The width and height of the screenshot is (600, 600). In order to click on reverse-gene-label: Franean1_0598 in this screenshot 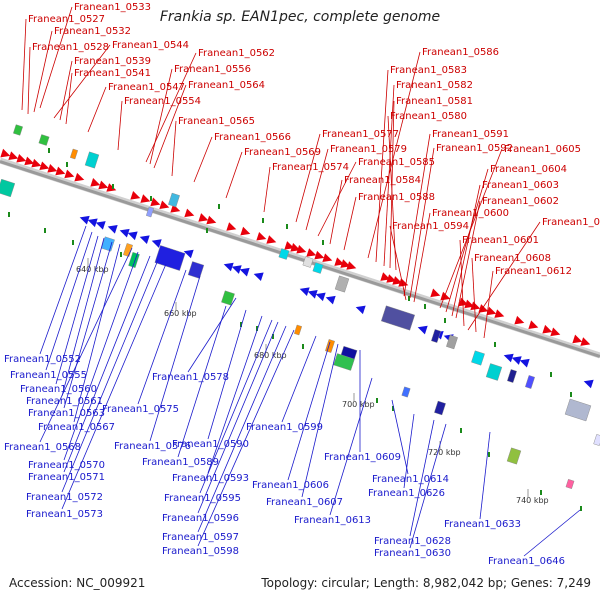, I will do `click(200, 551)`.